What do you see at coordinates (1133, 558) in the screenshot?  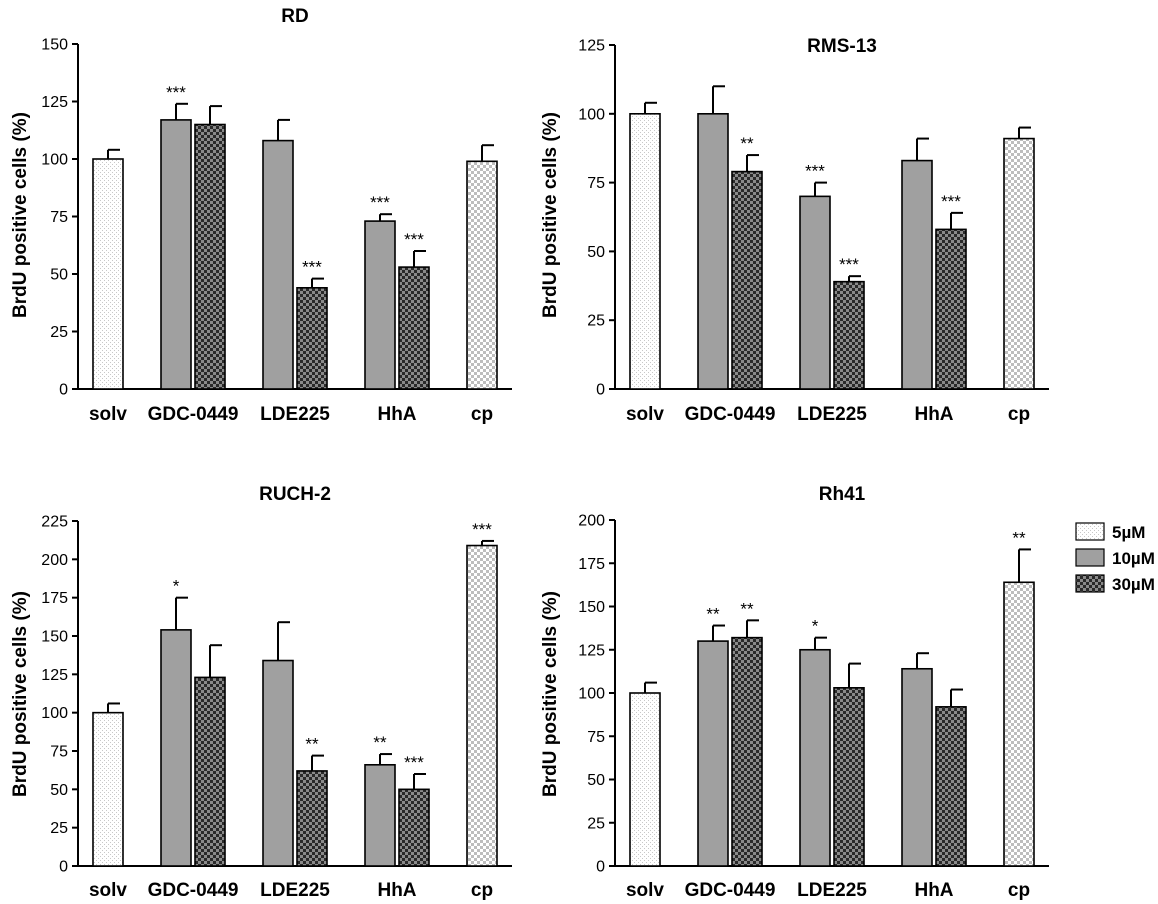 I see `legend-label-10um: 10µM` at bounding box center [1133, 558].